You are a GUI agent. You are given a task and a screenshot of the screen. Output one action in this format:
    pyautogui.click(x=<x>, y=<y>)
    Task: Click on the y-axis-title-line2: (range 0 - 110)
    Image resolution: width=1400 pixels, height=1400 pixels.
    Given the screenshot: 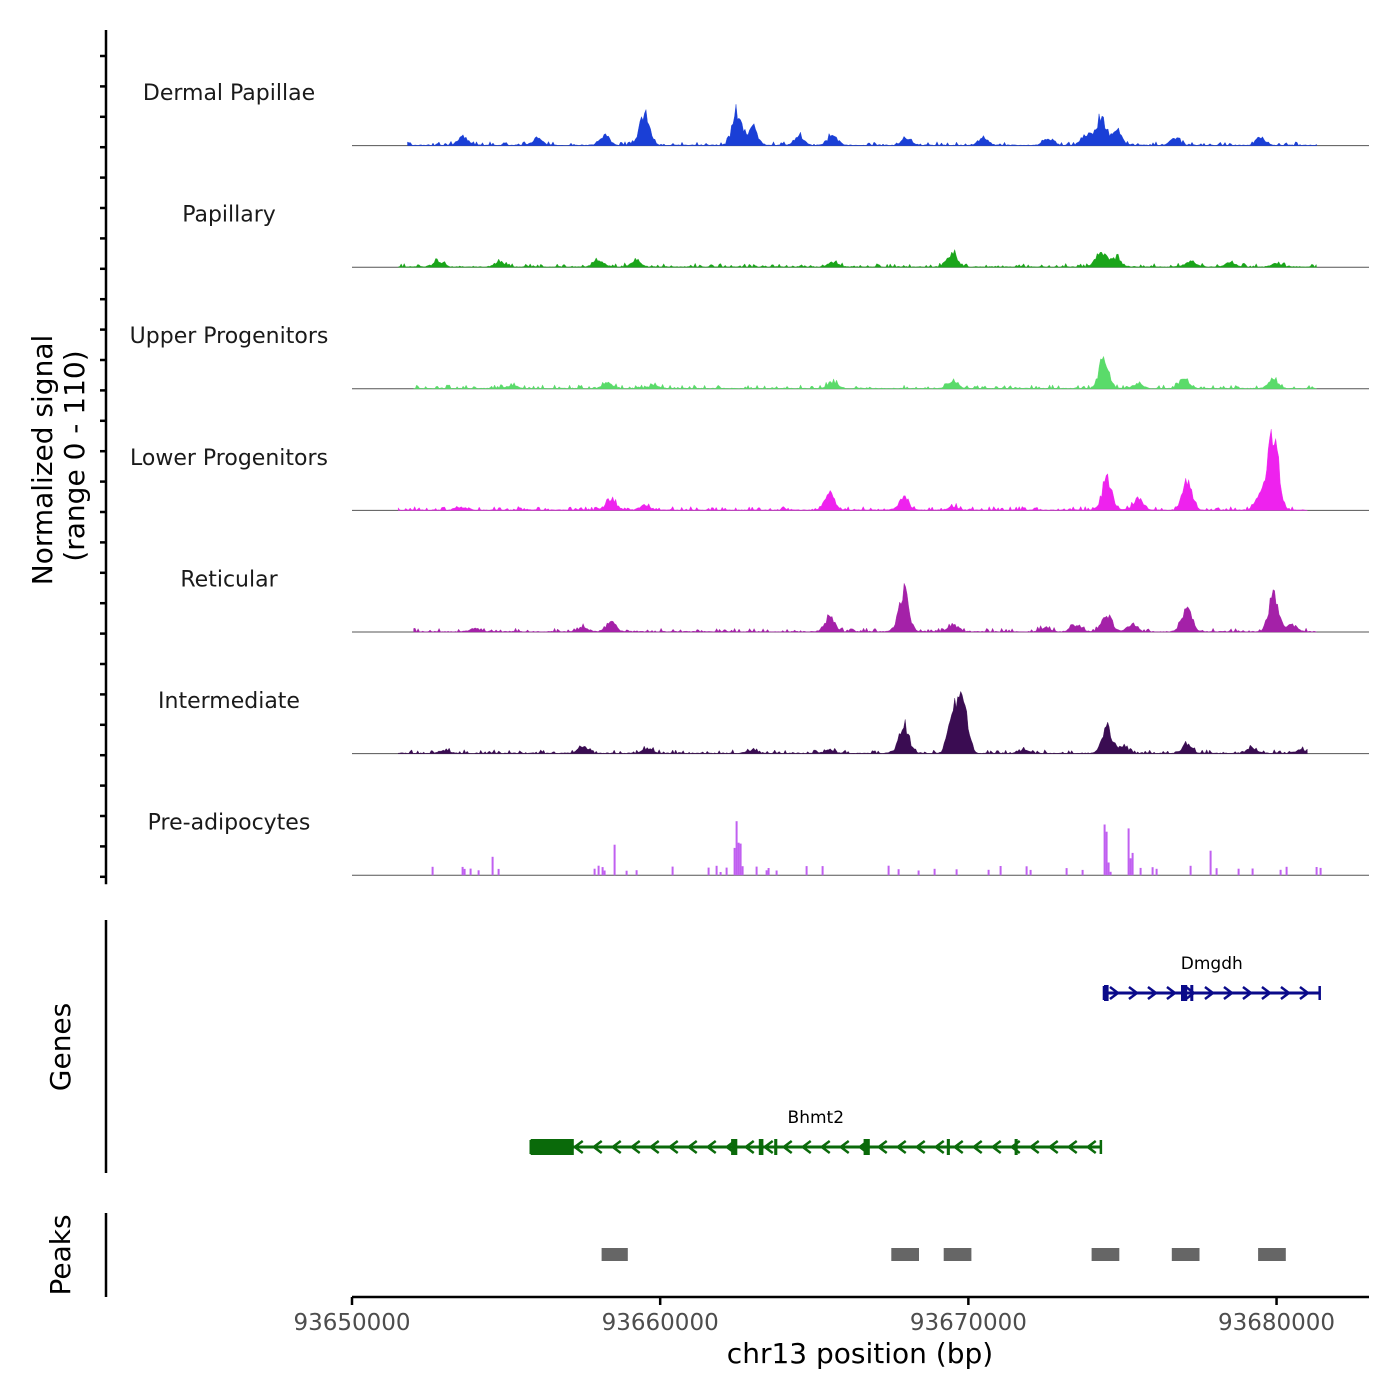 What is the action you would take?
    pyautogui.click(x=74, y=455)
    